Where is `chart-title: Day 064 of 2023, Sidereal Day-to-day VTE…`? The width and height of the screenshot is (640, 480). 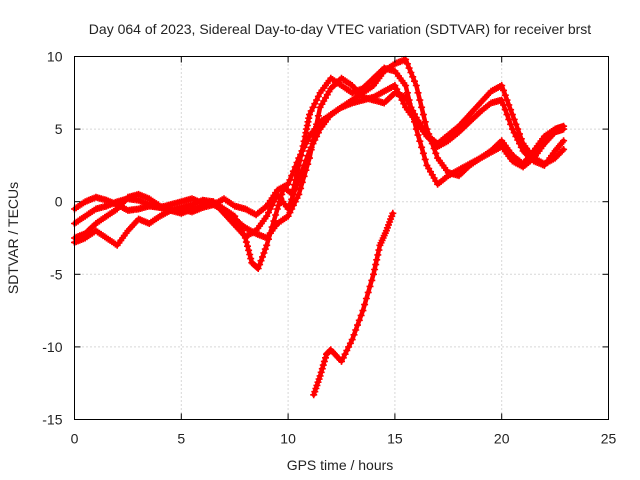 chart-title: Day 064 of 2023, Sidereal Day-to-day VTE… is located at coordinates (340, 29).